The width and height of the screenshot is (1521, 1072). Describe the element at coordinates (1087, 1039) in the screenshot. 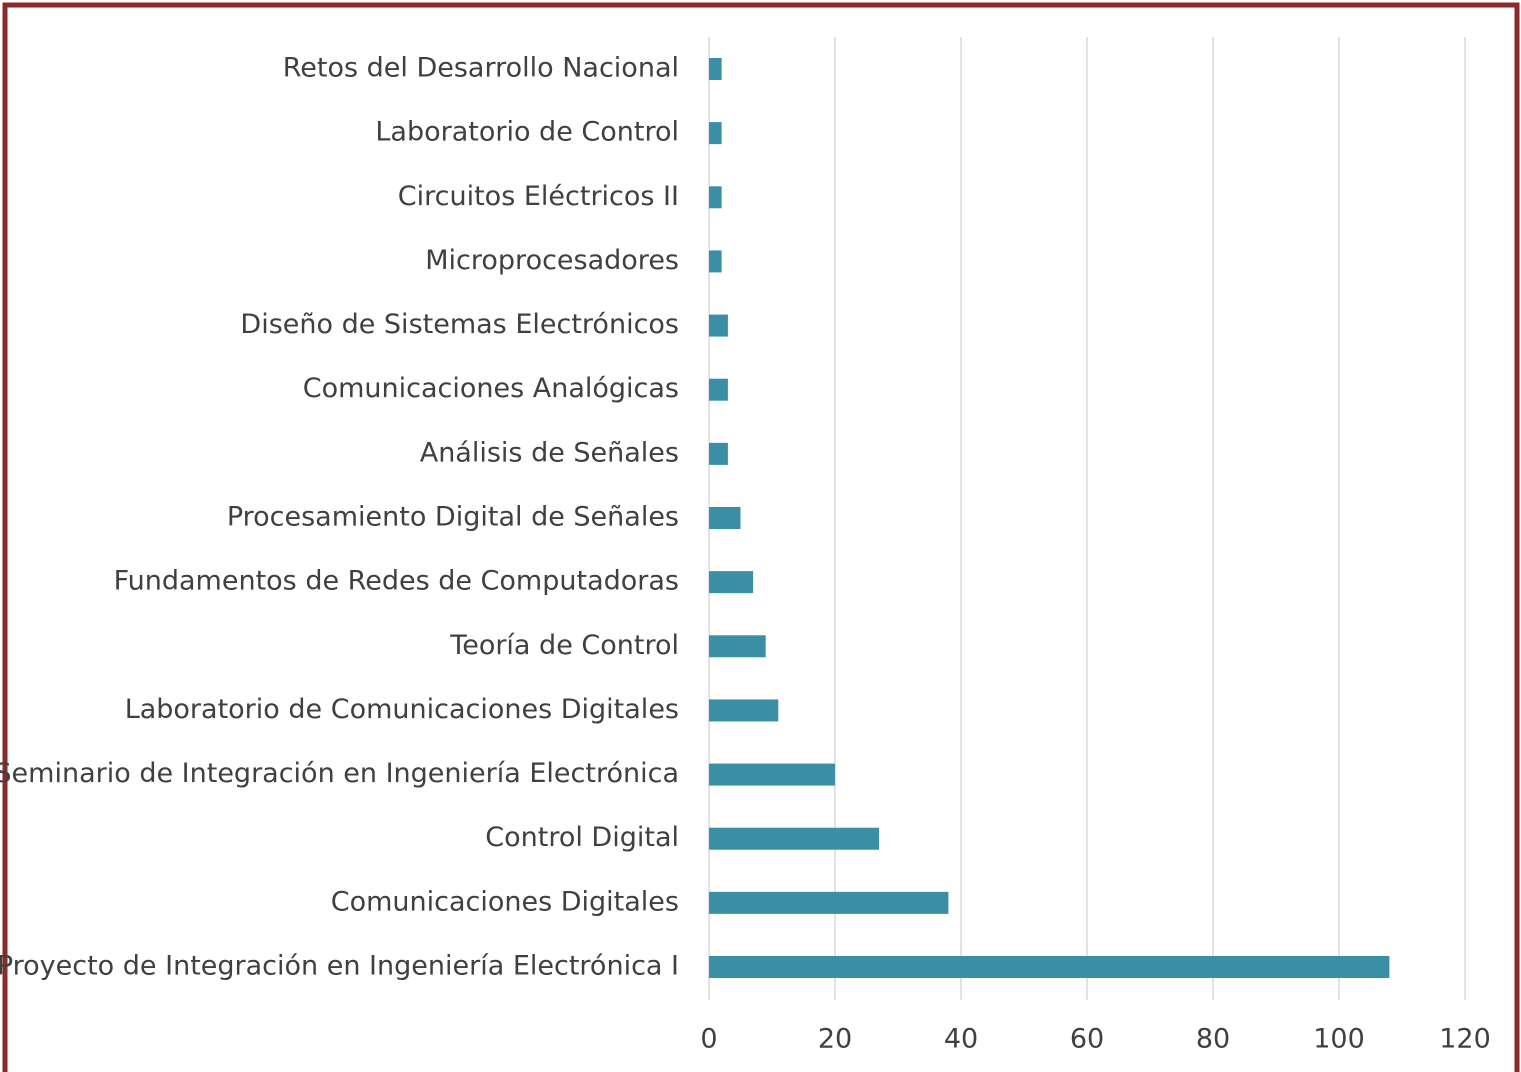

I see `x-tick-label: 60` at that location.